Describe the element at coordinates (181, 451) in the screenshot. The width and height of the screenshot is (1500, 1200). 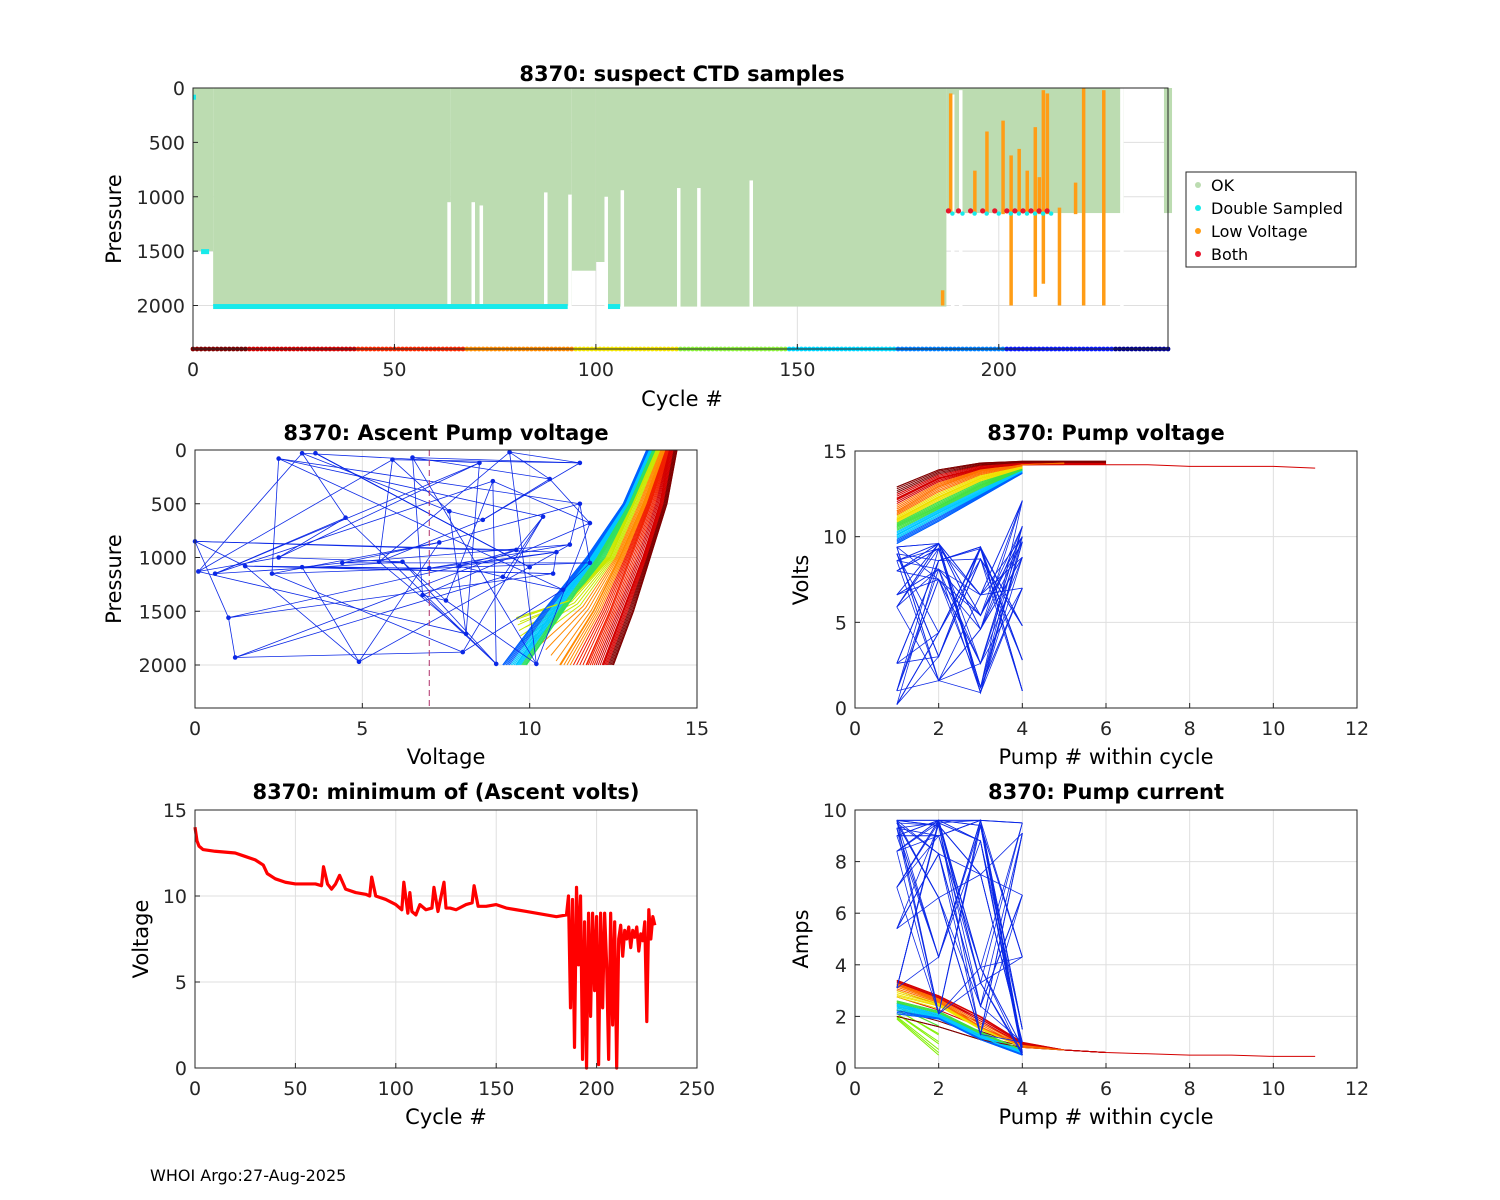
I see `ascent-ytick-label: 0` at that location.